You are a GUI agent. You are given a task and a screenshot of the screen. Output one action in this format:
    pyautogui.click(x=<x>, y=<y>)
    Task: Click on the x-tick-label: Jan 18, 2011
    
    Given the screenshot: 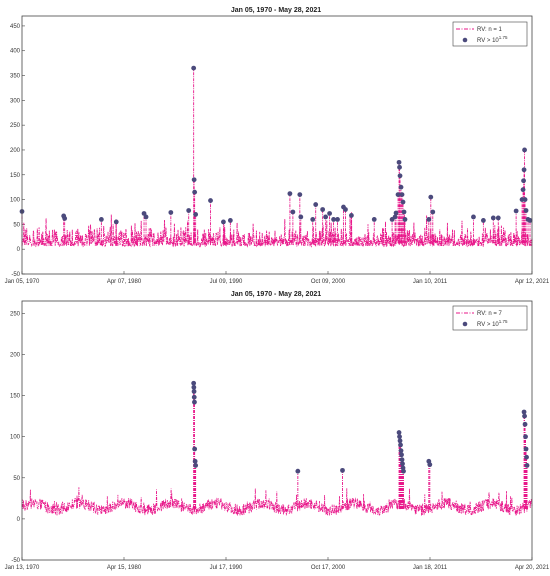 What is the action you would take?
    pyautogui.click(x=430, y=568)
    